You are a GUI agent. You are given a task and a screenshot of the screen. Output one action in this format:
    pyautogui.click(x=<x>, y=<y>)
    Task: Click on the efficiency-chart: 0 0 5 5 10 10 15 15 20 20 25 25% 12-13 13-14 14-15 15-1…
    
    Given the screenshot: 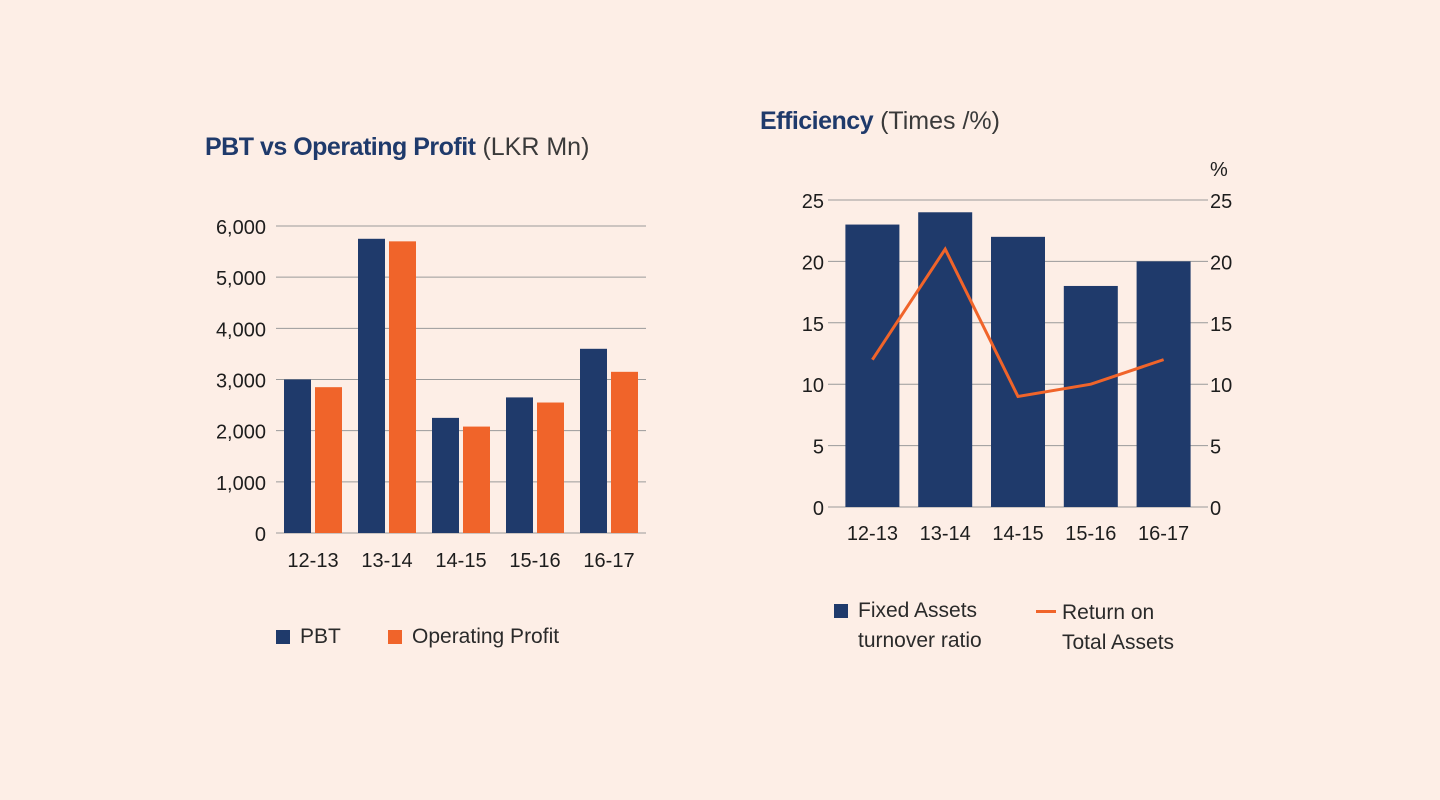 What is the action you would take?
    pyautogui.click(x=1017, y=352)
    